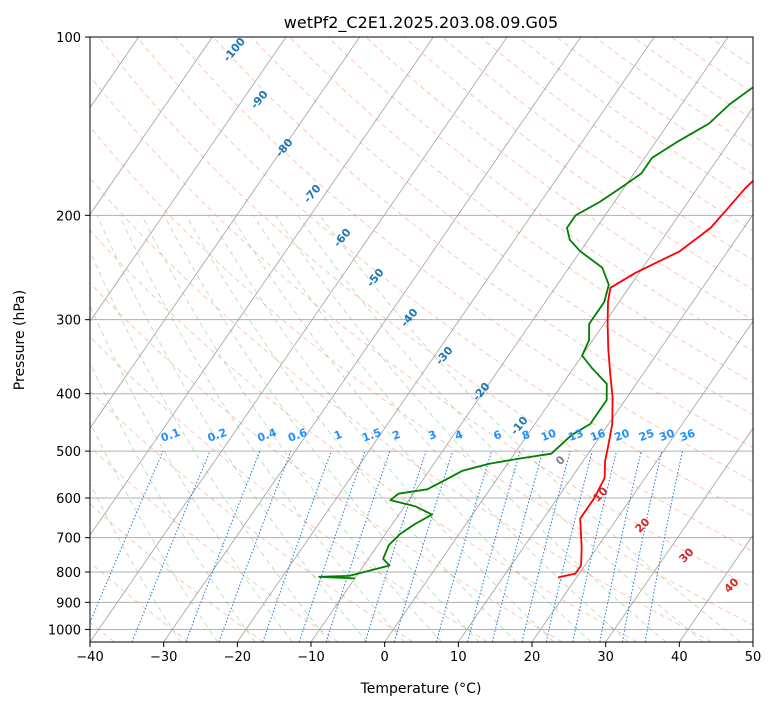 Image resolution: width=775 pixels, height=708 pixels. What do you see at coordinates (679, 657) in the screenshot?
I see `x-tick-label: 40` at bounding box center [679, 657].